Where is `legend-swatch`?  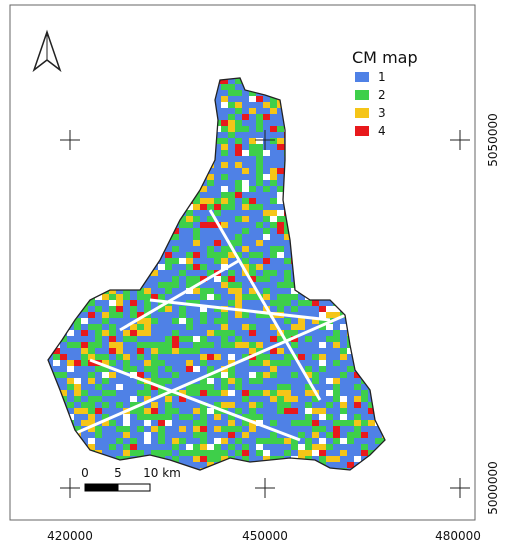
legend-swatch is located at coordinates (362, 95).